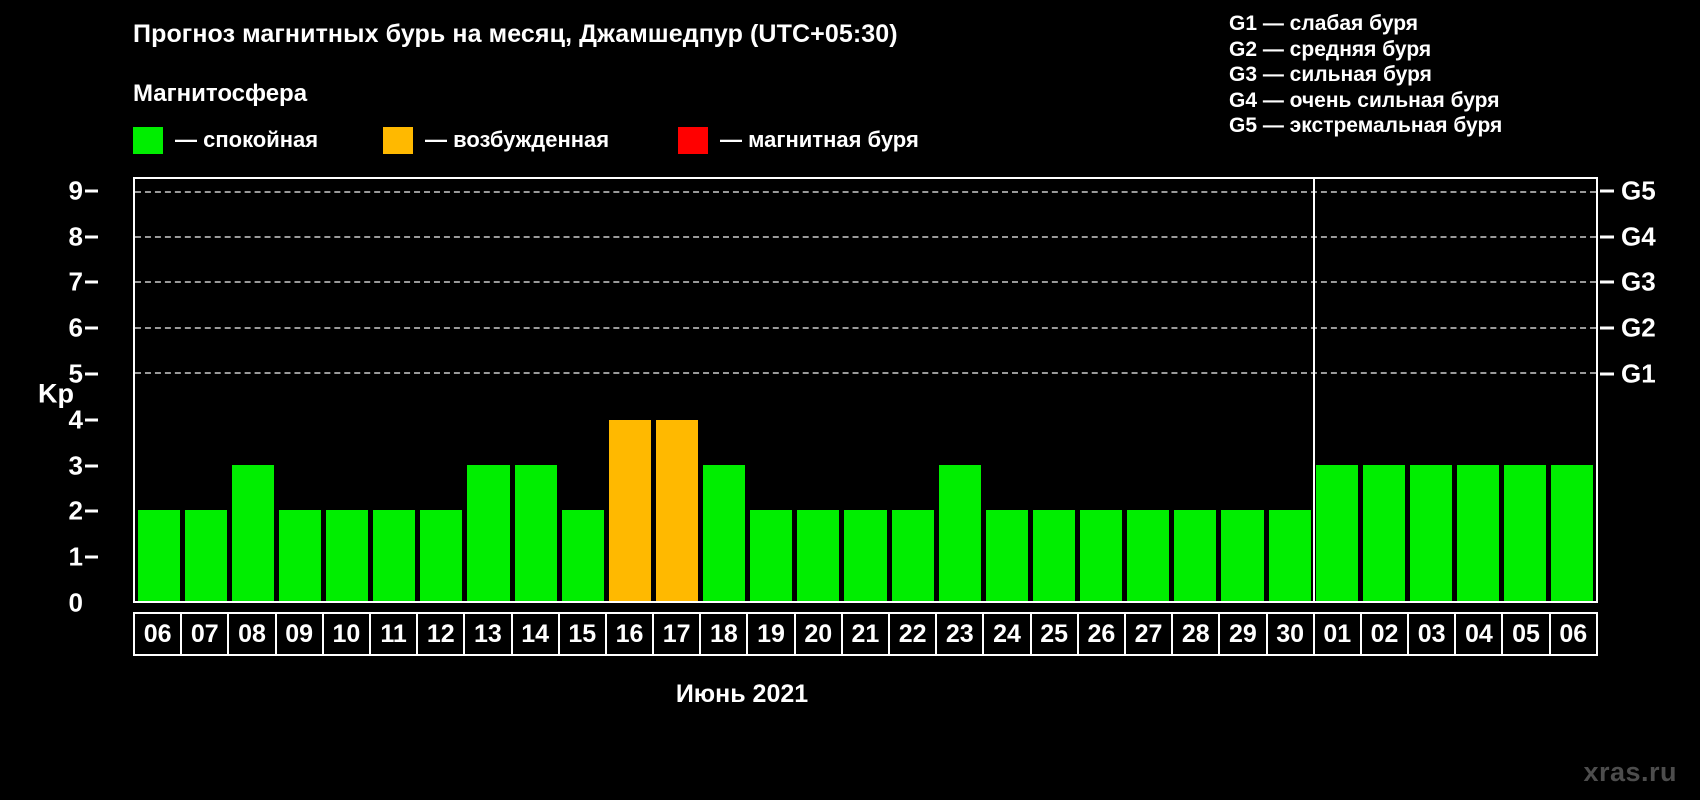  What do you see at coordinates (75, 602) in the screenshot?
I see `y-tick-label-0: 0` at bounding box center [75, 602].